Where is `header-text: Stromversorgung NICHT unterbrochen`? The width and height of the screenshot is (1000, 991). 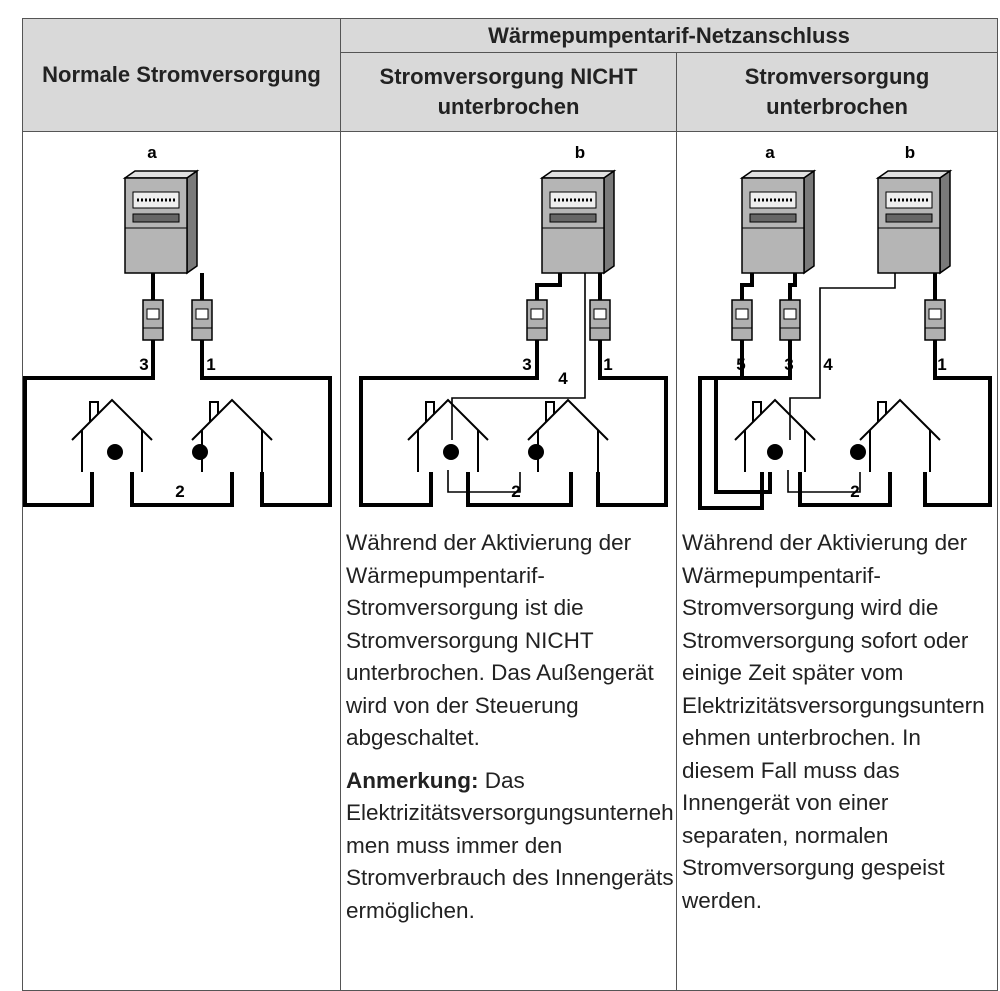 header-text: Stromversorgung NICHT unterbrochen is located at coordinates (508, 91).